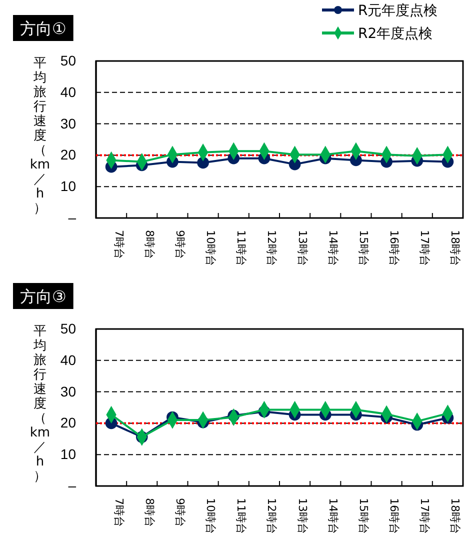  I want to click on legend-label: R2年度点検, so click(395, 34).